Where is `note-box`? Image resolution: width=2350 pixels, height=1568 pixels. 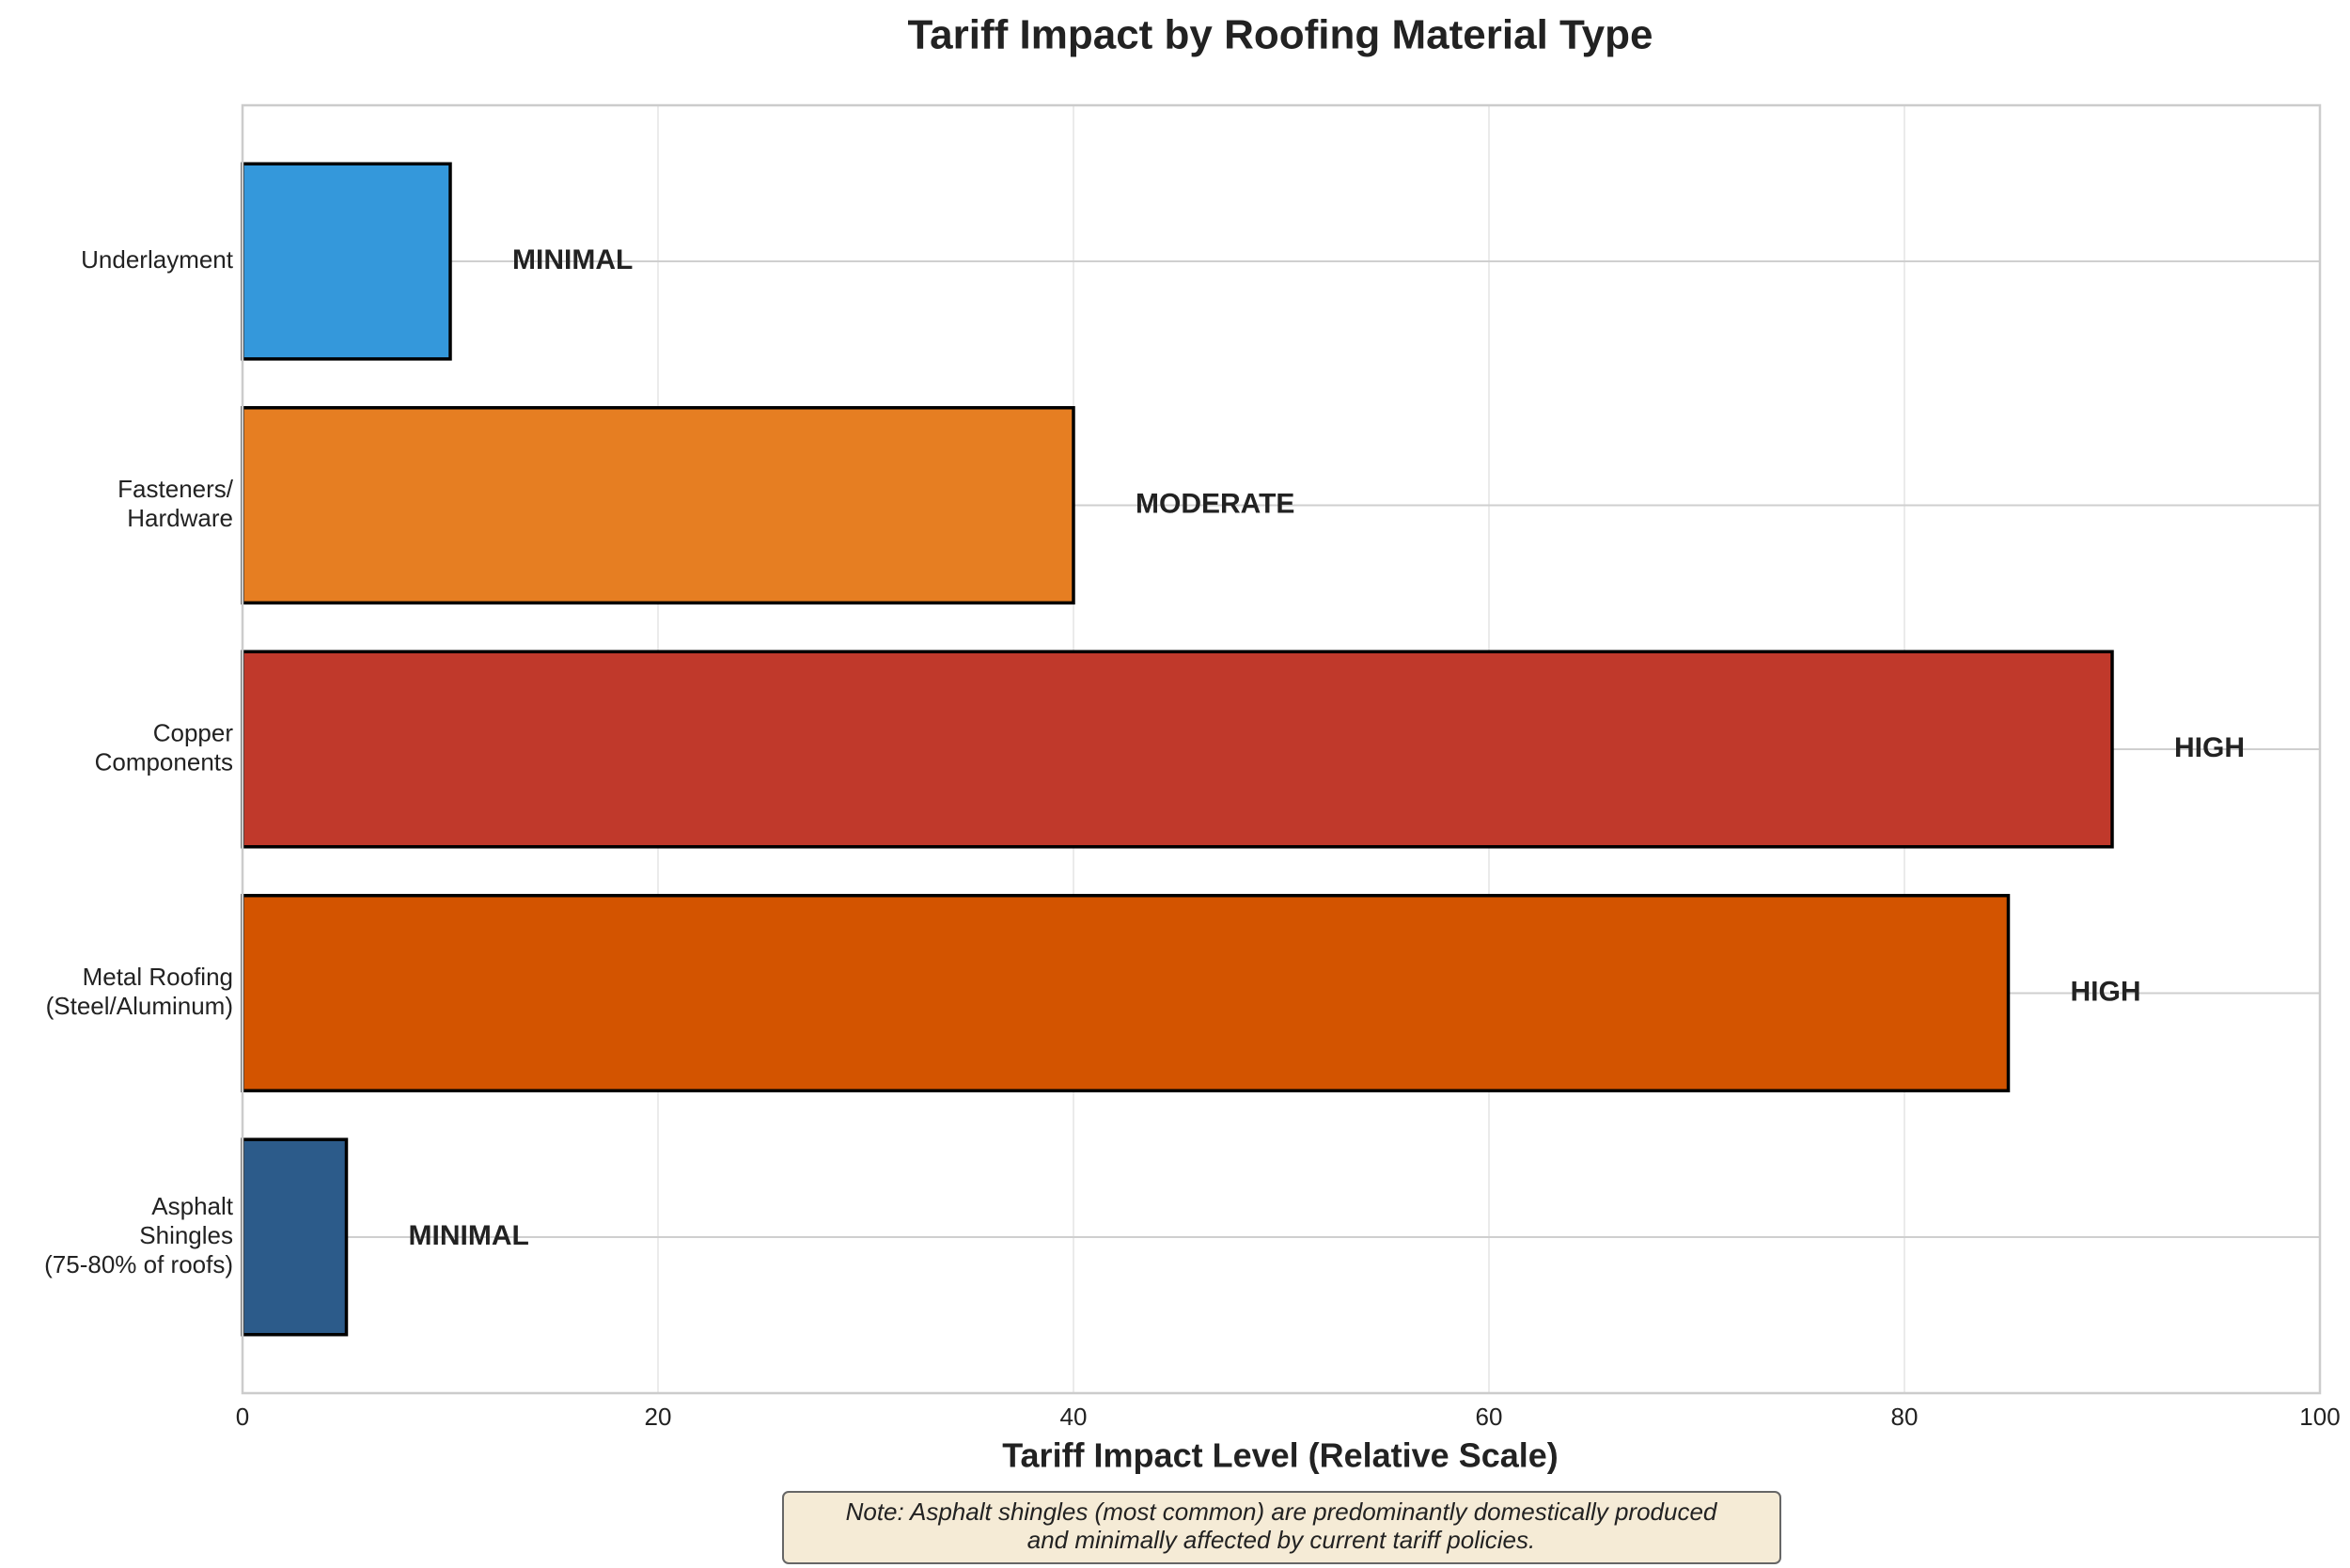
note-box is located at coordinates (1281, 1527).